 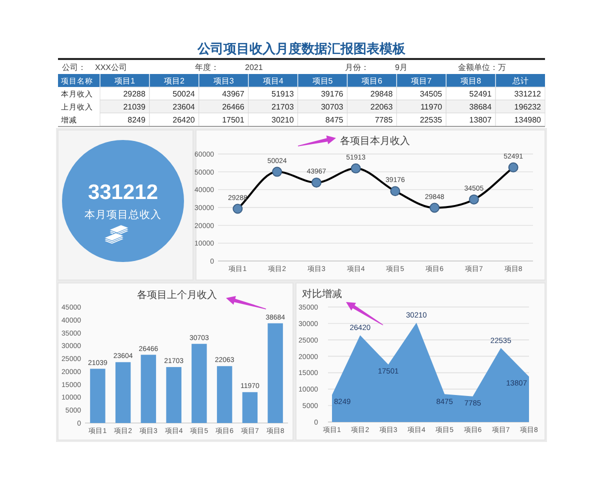 I want to click on data-label: 134980, so click(x=528, y=120).